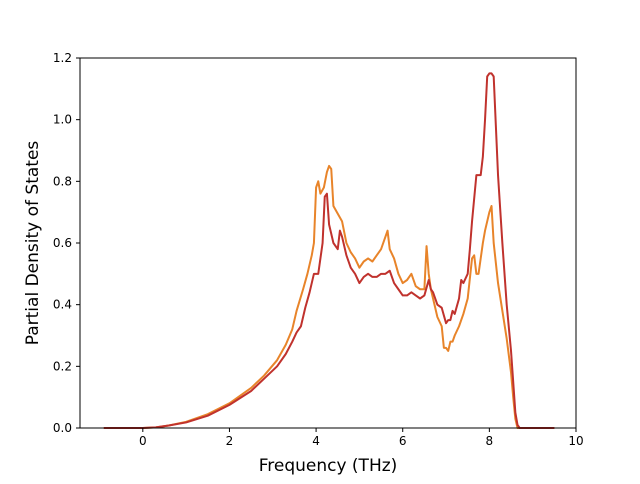  What do you see at coordinates (62, 243) in the screenshot?
I see `y-tick-label: 0.6` at bounding box center [62, 243].